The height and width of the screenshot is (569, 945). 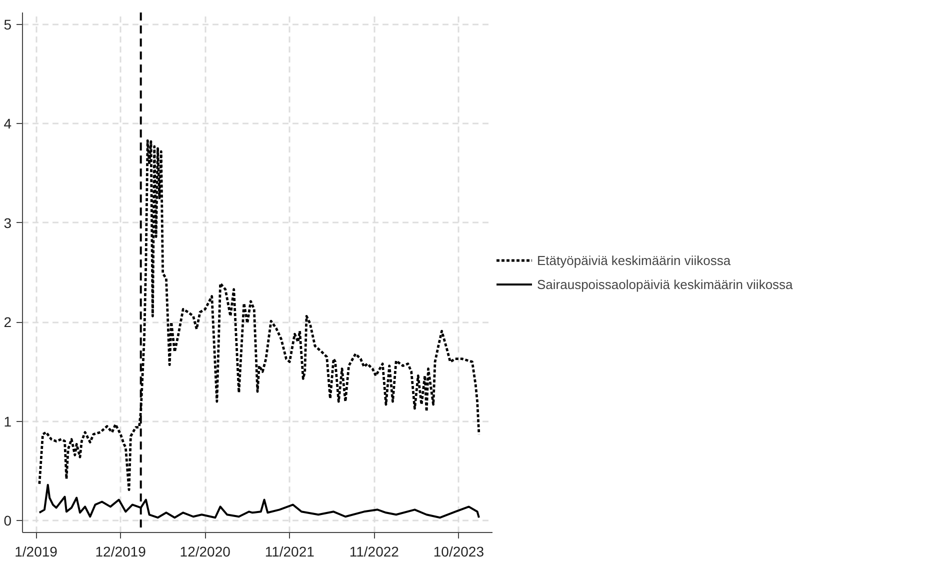 I want to click on x-tick-label: 12/2020, so click(x=205, y=552).